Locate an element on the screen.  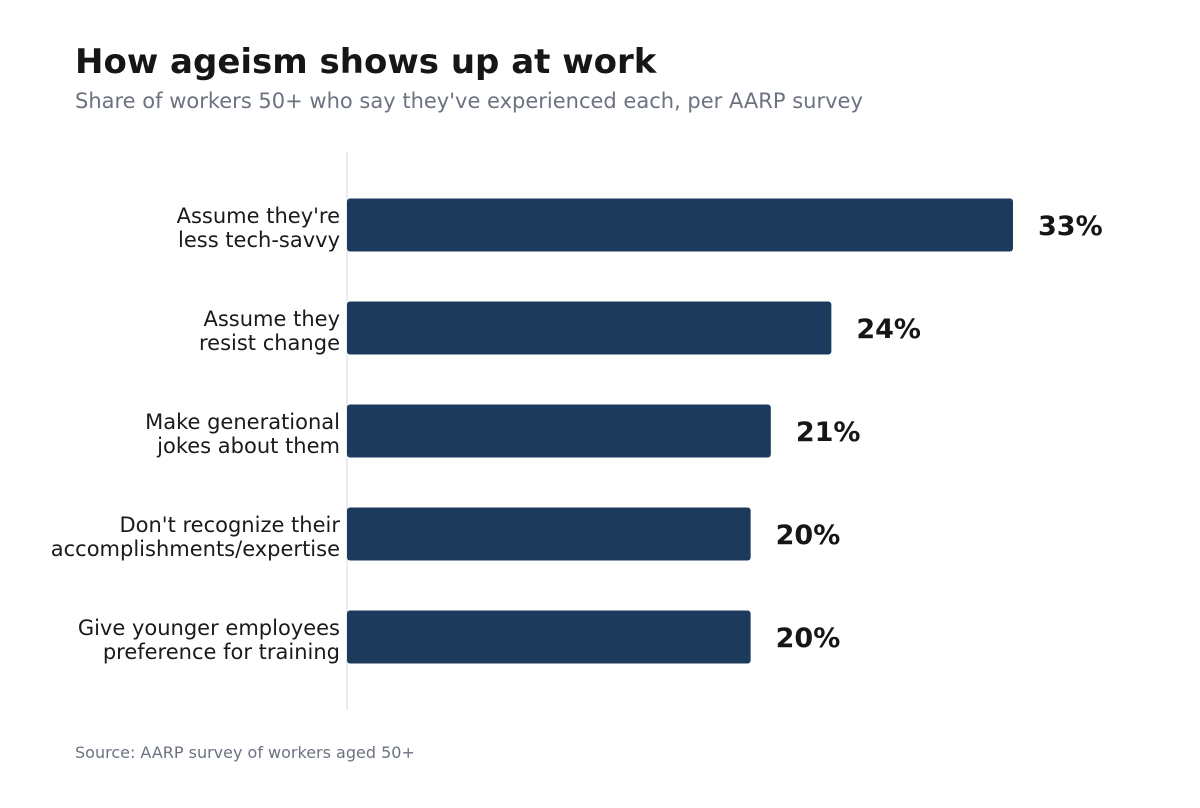
value-label: 21% is located at coordinates (828, 432).